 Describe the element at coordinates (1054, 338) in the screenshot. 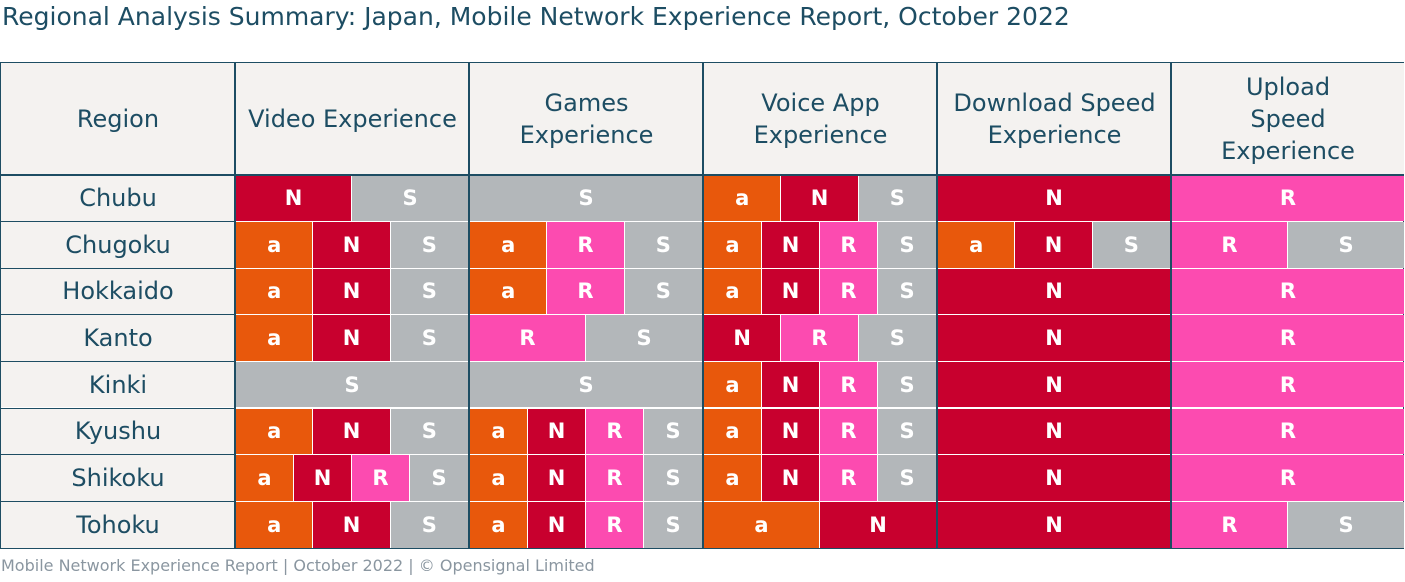

I see `cell-kanto-download-speed-experience-N: N` at that location.